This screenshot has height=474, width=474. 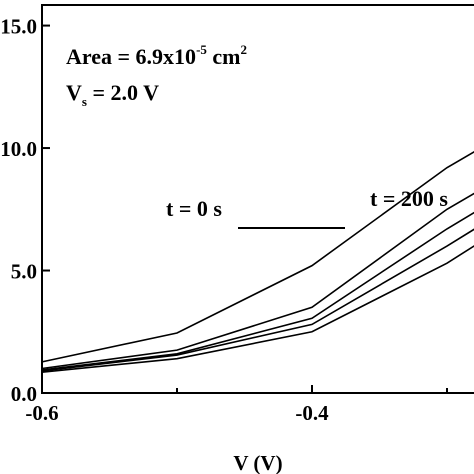 I want to click on y-tick-label: 0.0, so click(x=24, y=394).